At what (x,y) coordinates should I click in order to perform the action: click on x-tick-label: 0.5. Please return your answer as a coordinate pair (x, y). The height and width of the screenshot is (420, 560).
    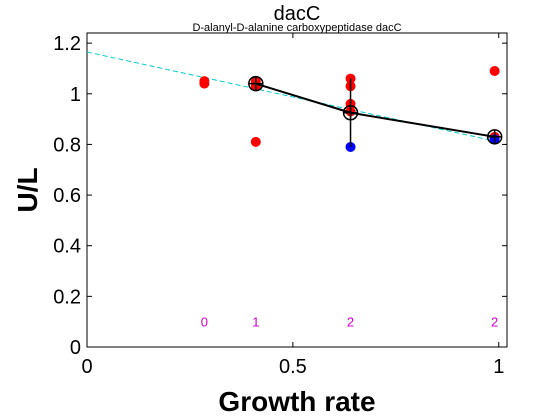
    Looking at the image, I should click on (293, 367).